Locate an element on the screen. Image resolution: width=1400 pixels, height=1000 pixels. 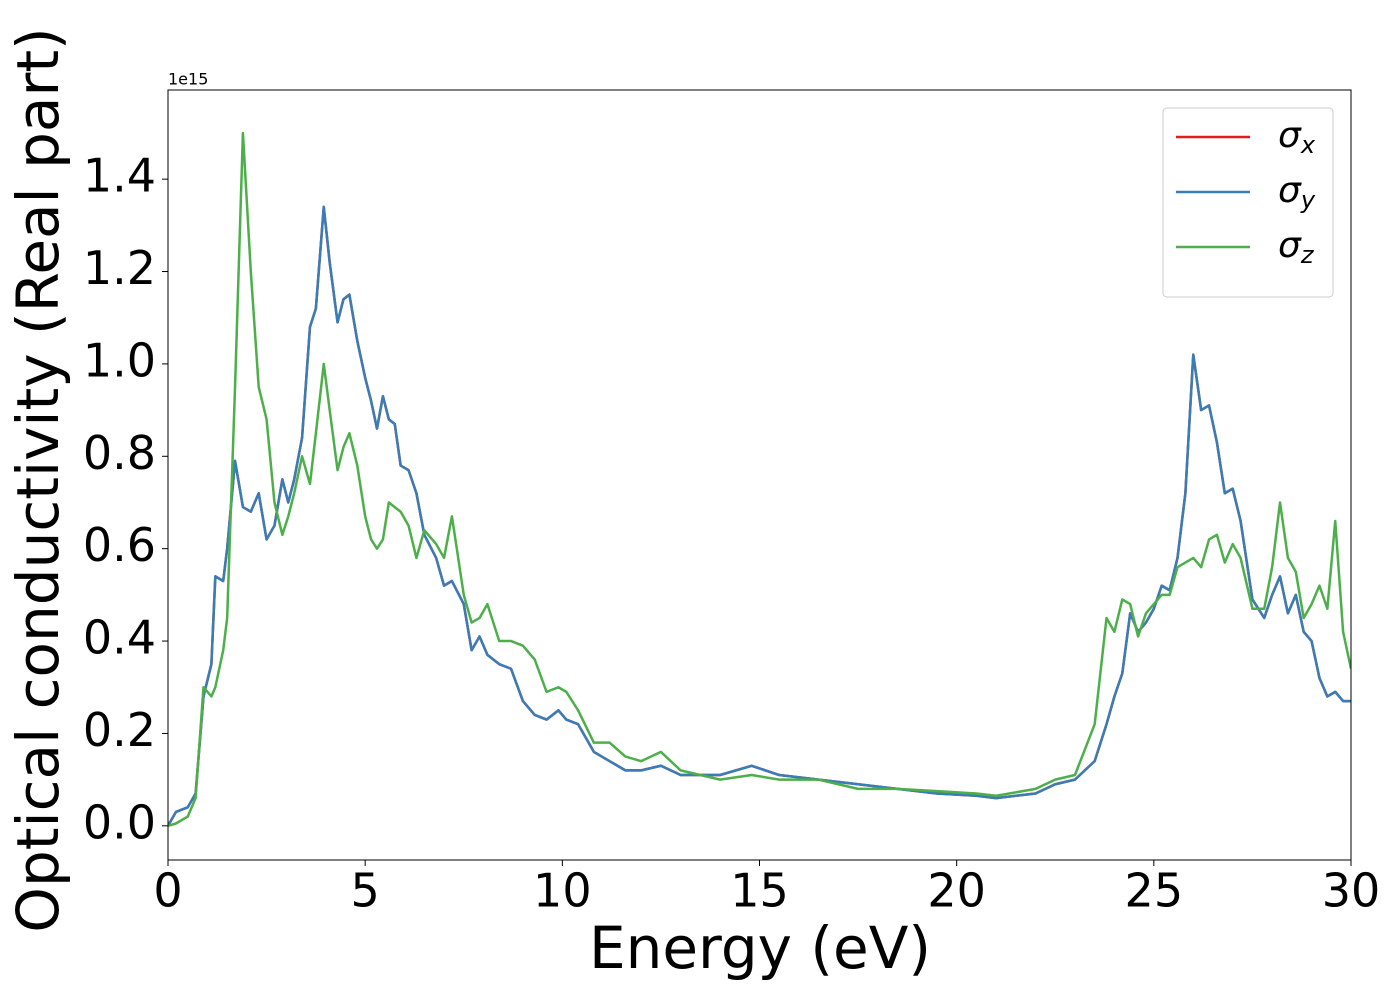
x-tick-label: 10 is located at coordinates (562, 891).